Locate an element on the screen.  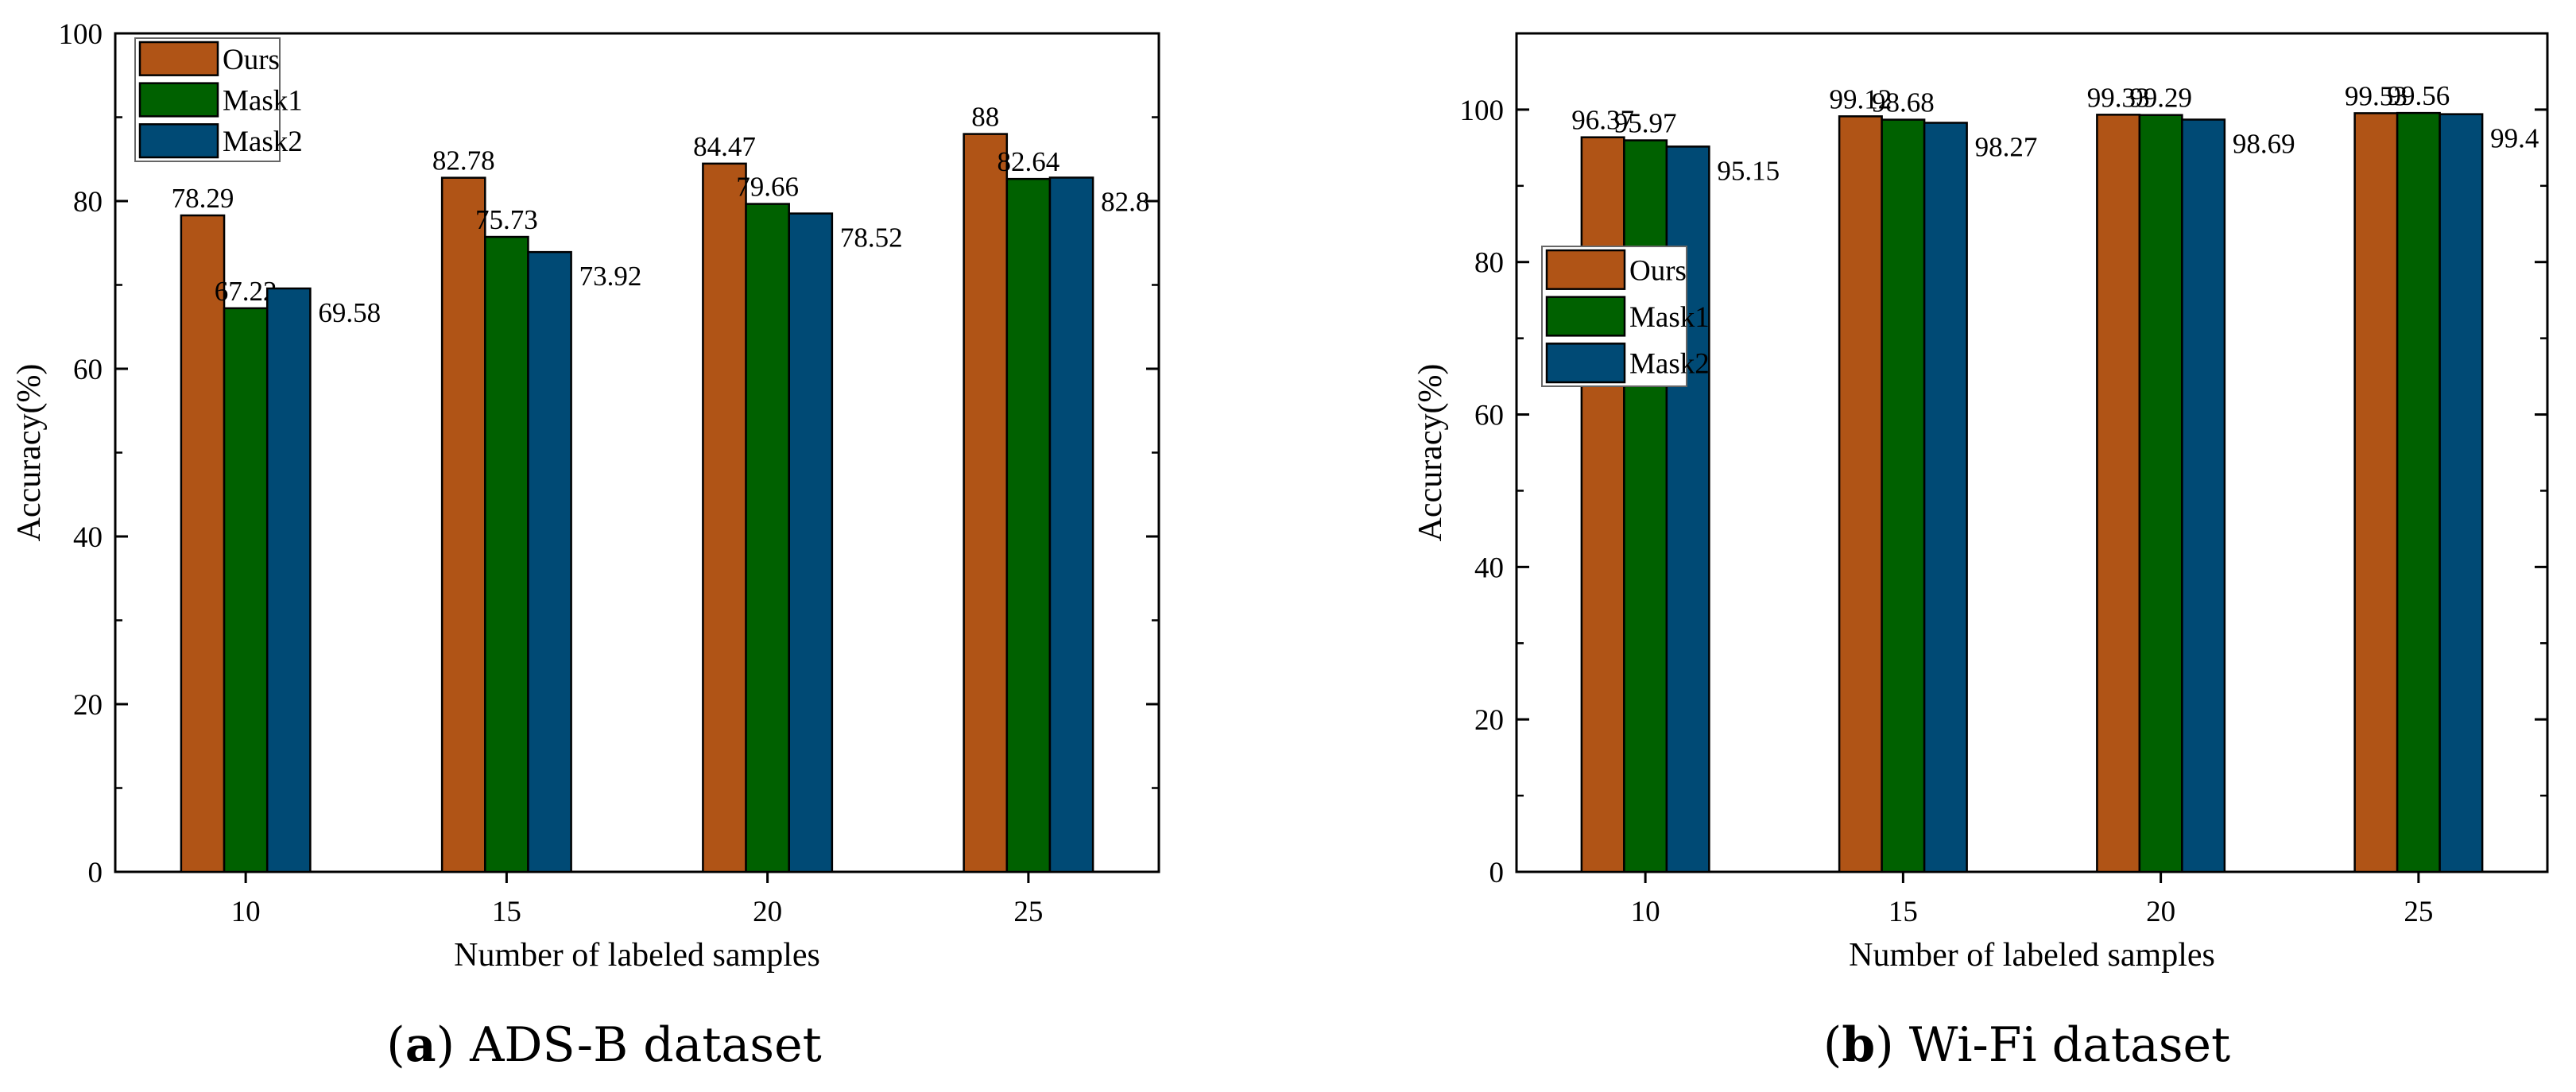
data-label: 99.56 is located at coordinates (2419, 95).